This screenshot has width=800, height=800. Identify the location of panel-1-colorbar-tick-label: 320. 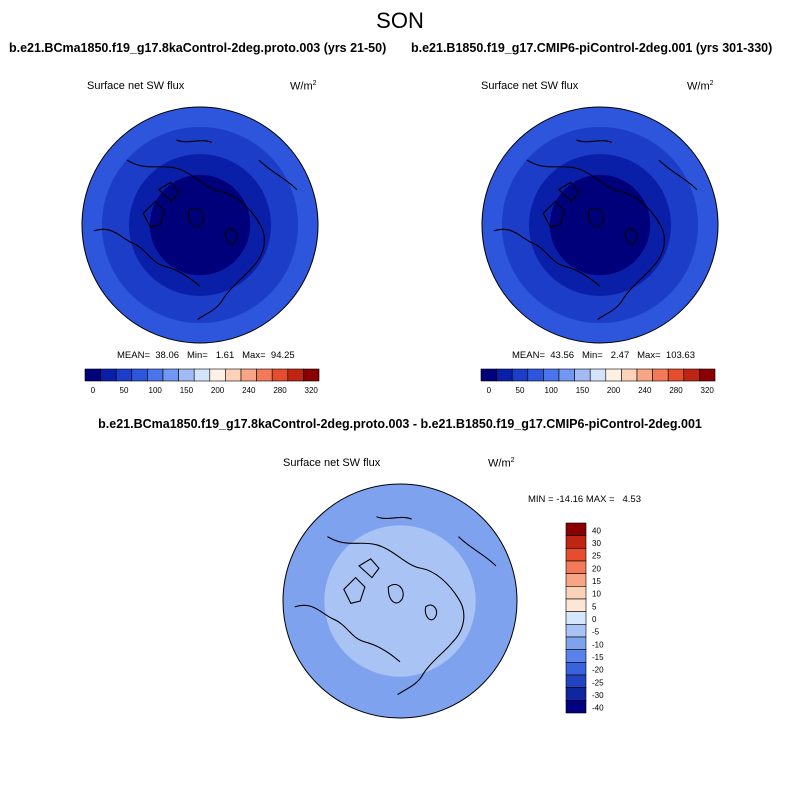
(312, 390).